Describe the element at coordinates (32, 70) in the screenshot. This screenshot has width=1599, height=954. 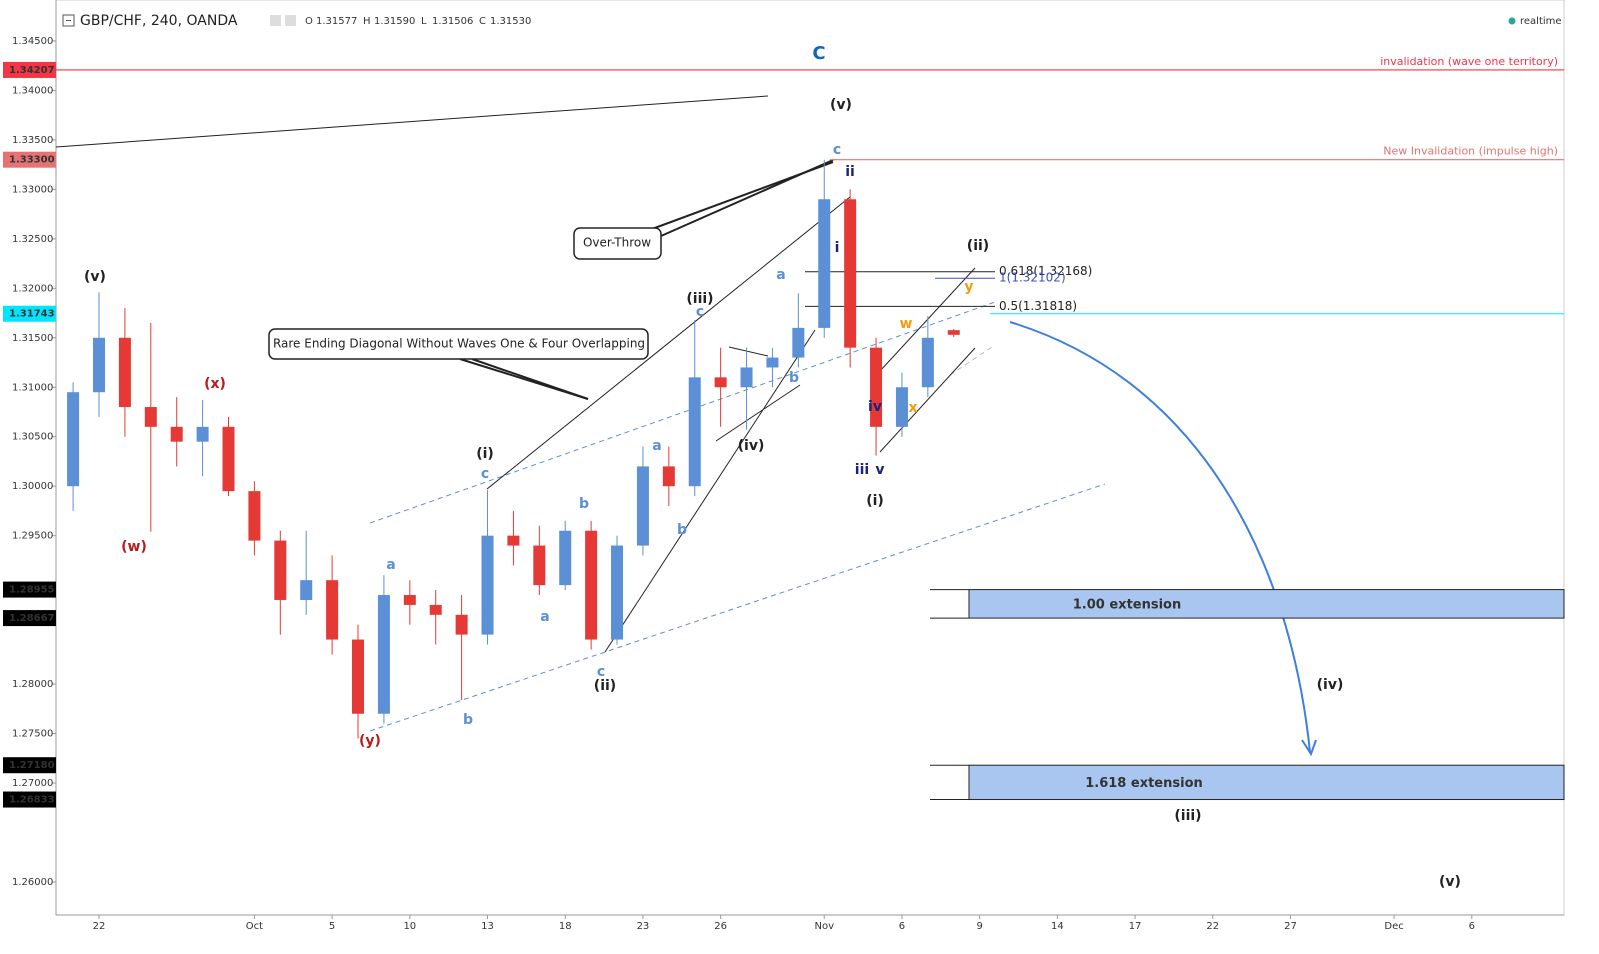
I see `price-box-label: 1.34207` at that location.